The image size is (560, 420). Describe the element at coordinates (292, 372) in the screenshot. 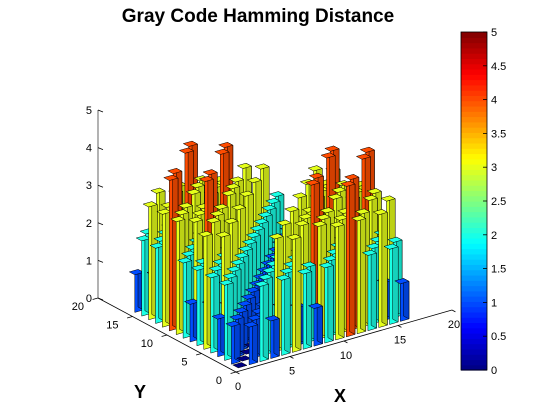

I see `x-tick-label: 5` at that location.